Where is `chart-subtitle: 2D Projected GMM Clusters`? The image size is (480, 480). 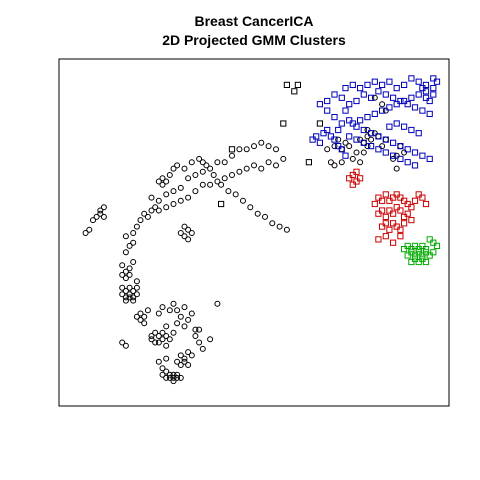 chart-subtitle: 2D Projected GMM Clusters is located at coordinates (254, 40).